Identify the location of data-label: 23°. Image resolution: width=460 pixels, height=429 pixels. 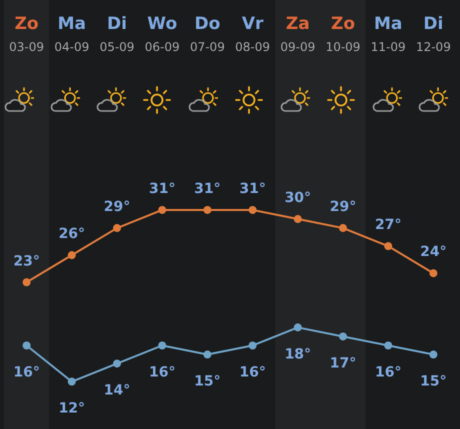
(26, 261).